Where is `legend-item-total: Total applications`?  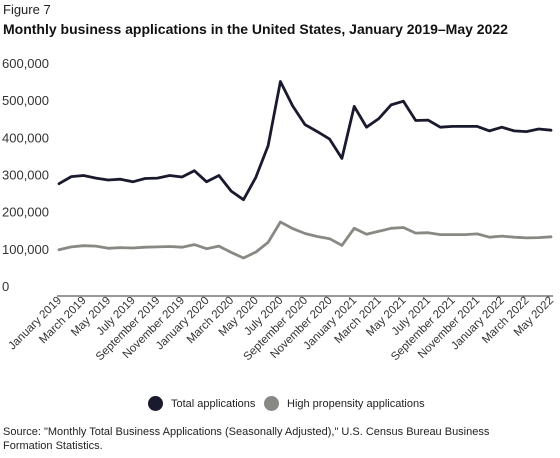 legend-item-total: Total applications is located at coordinates (201, 403).